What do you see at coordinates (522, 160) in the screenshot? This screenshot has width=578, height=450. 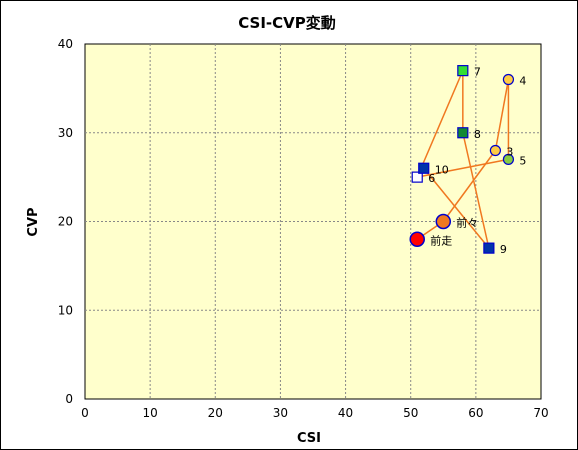 I see `point-label: 5` at bounding box center [522, 160].